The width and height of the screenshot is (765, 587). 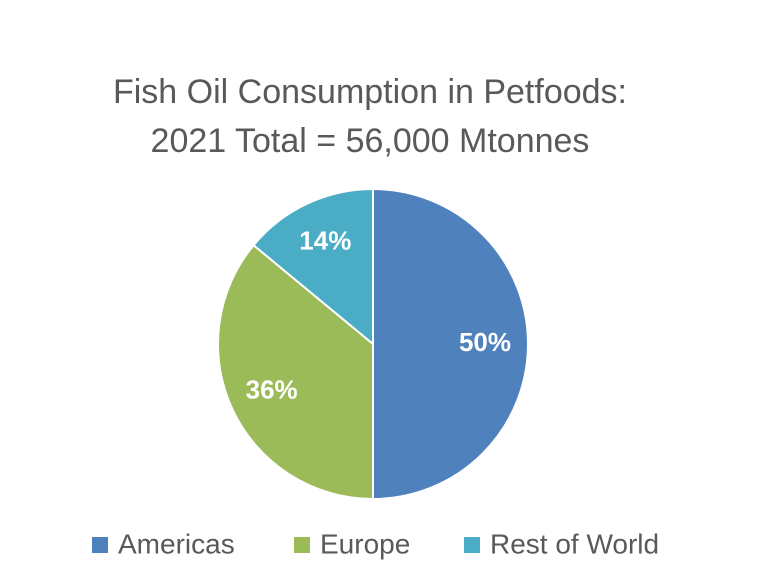 I want to click on chart-subtitle: 2021 Total = 56,000 Mtonnes, so click(x=370, y=141).